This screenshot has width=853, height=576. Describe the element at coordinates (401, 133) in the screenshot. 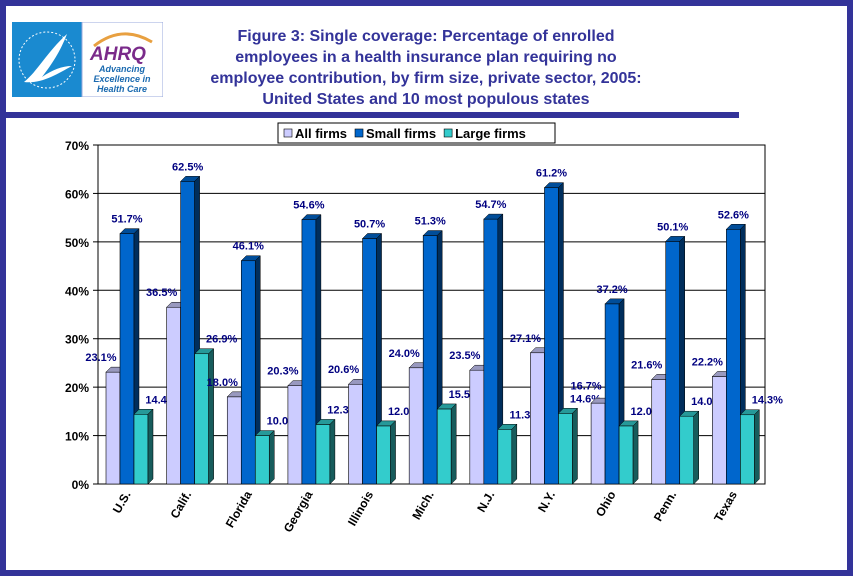

I see `legend-label: Small firms` at that location.